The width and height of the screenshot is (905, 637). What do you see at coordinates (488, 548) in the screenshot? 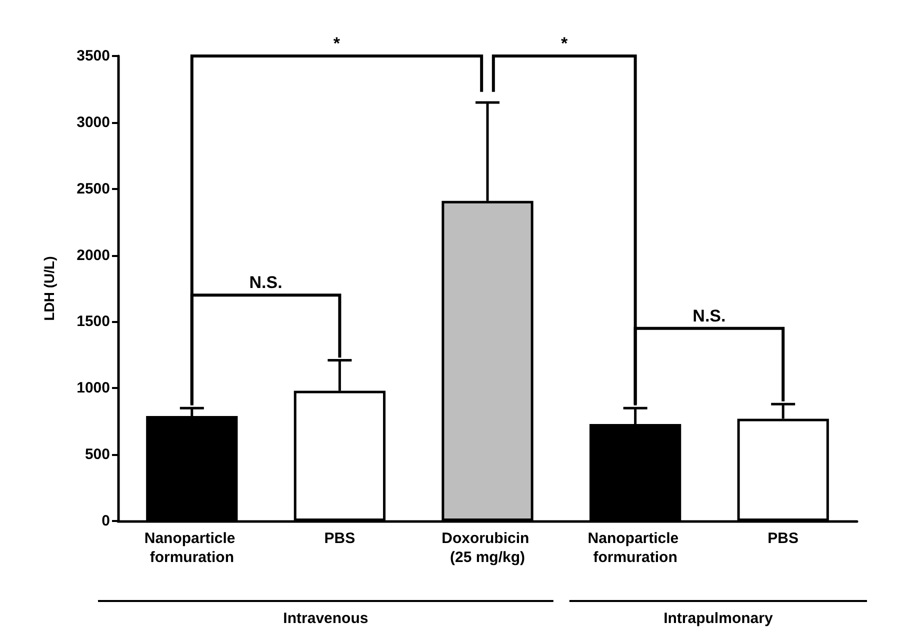
I see `x-tick-label: Doxorubicin (25 mg/kg)` at bounding box center [488, 548].